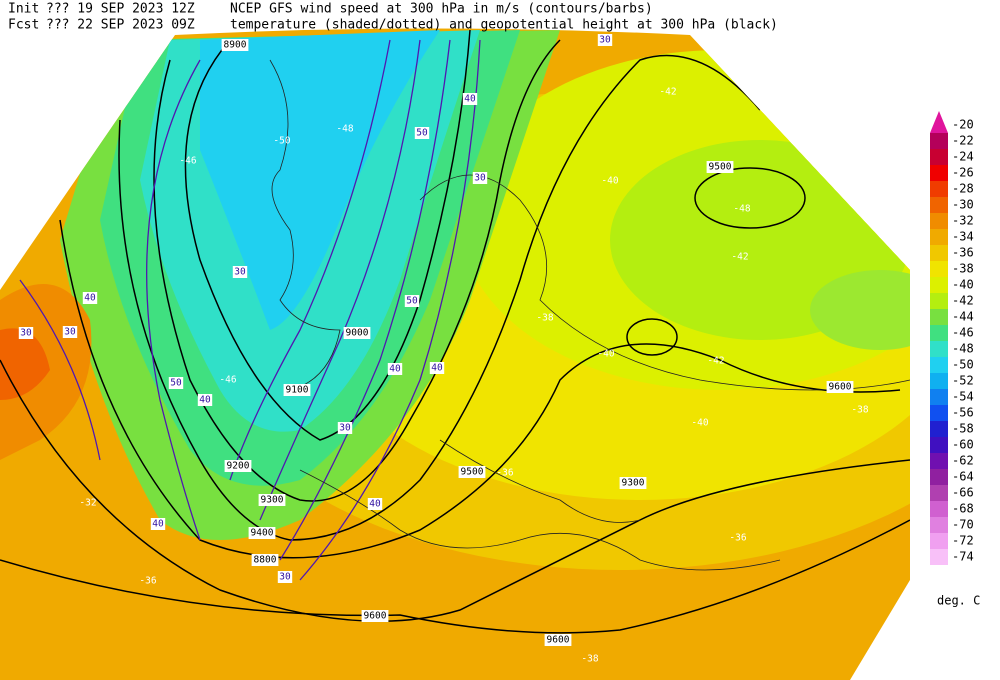 The image size is (1000, 680). I want to click on height-label: 9400, so click(262, 533).